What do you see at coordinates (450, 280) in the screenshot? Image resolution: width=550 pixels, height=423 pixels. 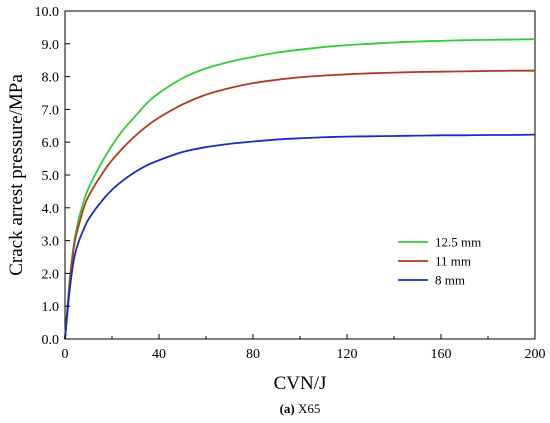 I see `legend-label: 8 mm` at bounding box center [450, 280].